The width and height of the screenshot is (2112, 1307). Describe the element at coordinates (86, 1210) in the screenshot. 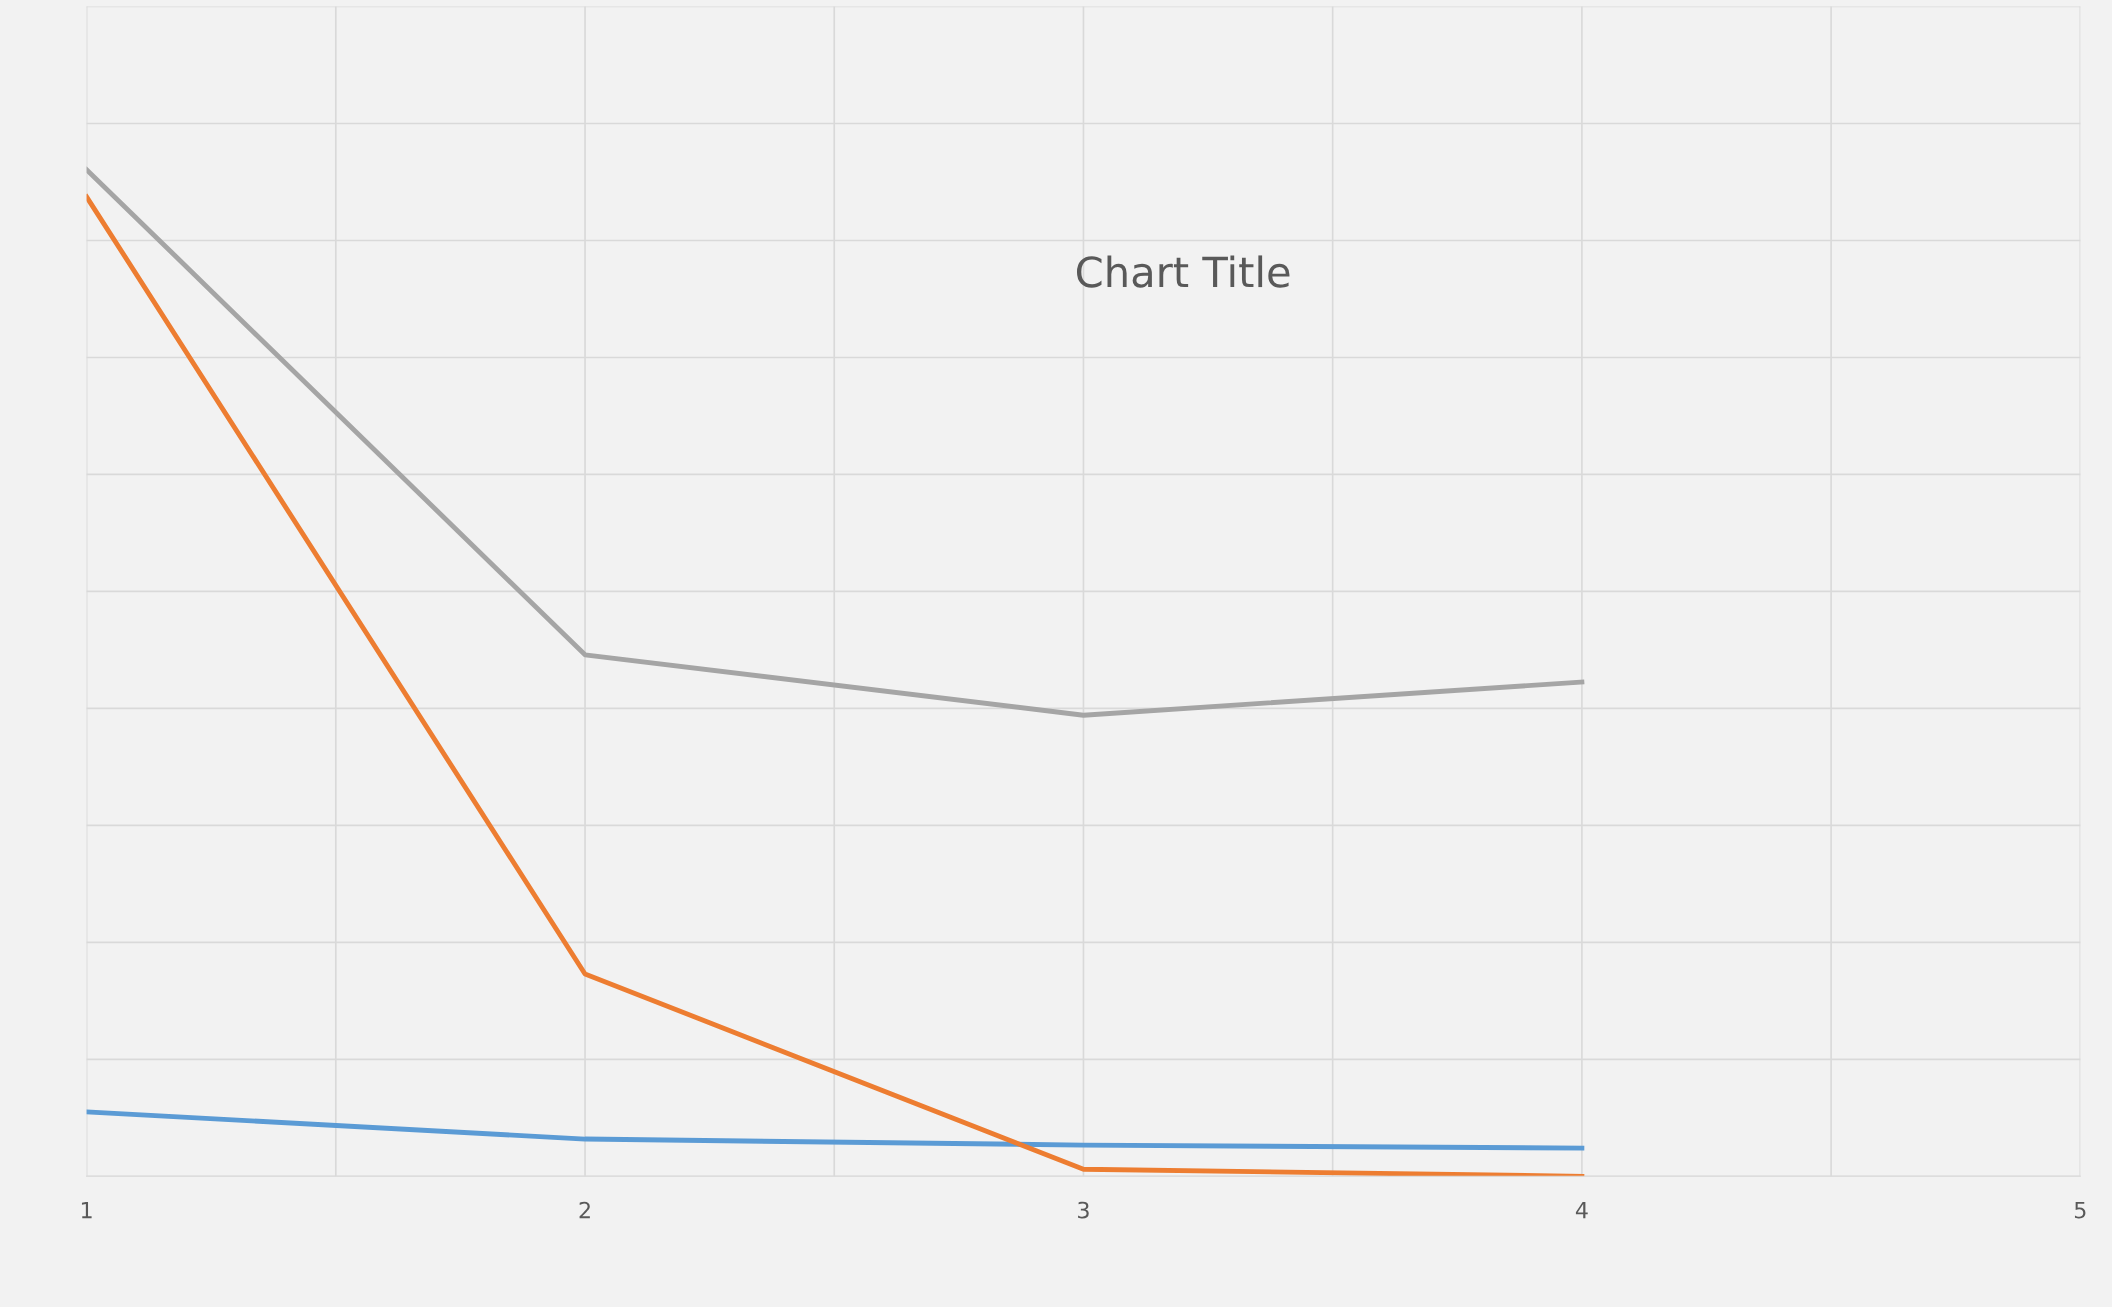

I see `x-tick-label: 1` at that location.